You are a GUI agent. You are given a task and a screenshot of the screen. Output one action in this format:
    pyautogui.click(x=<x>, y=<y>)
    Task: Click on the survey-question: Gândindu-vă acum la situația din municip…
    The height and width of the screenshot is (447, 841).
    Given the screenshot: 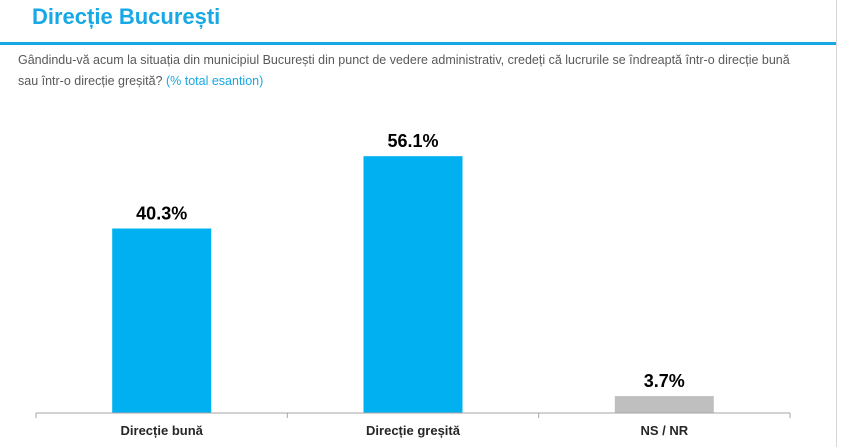 What is the action you would take?
    pyautogui.click(x=408, y=71)
    